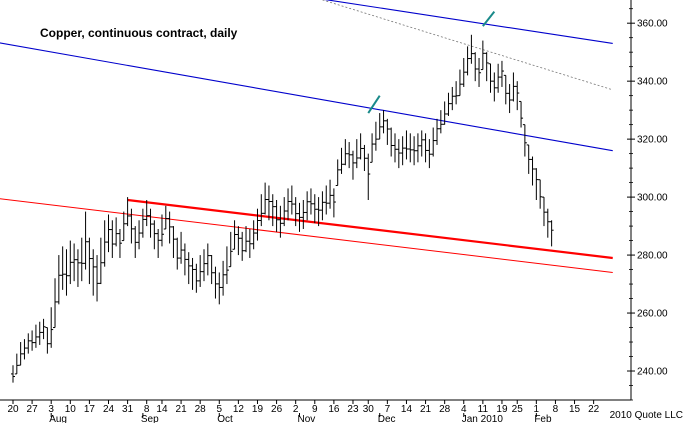  What do you see at coordinates (652, 82) in the screenshot?
I see `y-tick-label: 340.00` at bounding box center [652, 82].